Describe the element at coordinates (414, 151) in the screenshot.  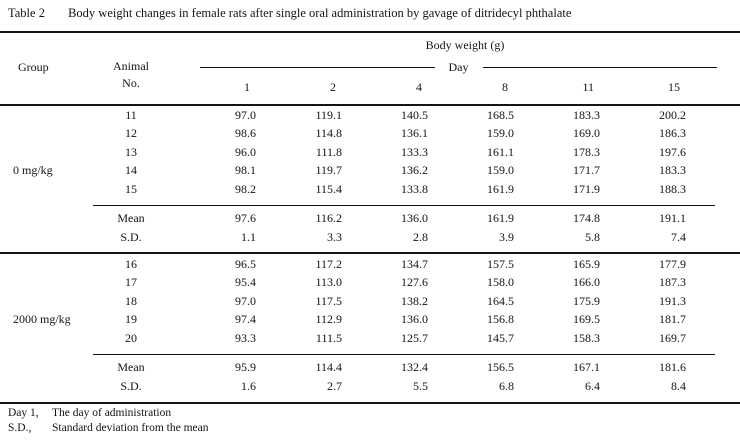
I see `body-weight-value: 133.3` at that location.